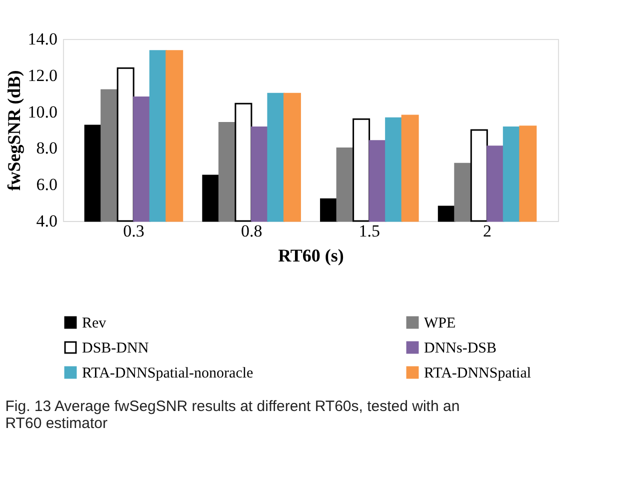 The height and width of the screenshot is (483, 625). What do you see at coordinates (47, 148) in the screenshot?
I see `y-tick-label: 8.0` at bounding box center [47, 148].